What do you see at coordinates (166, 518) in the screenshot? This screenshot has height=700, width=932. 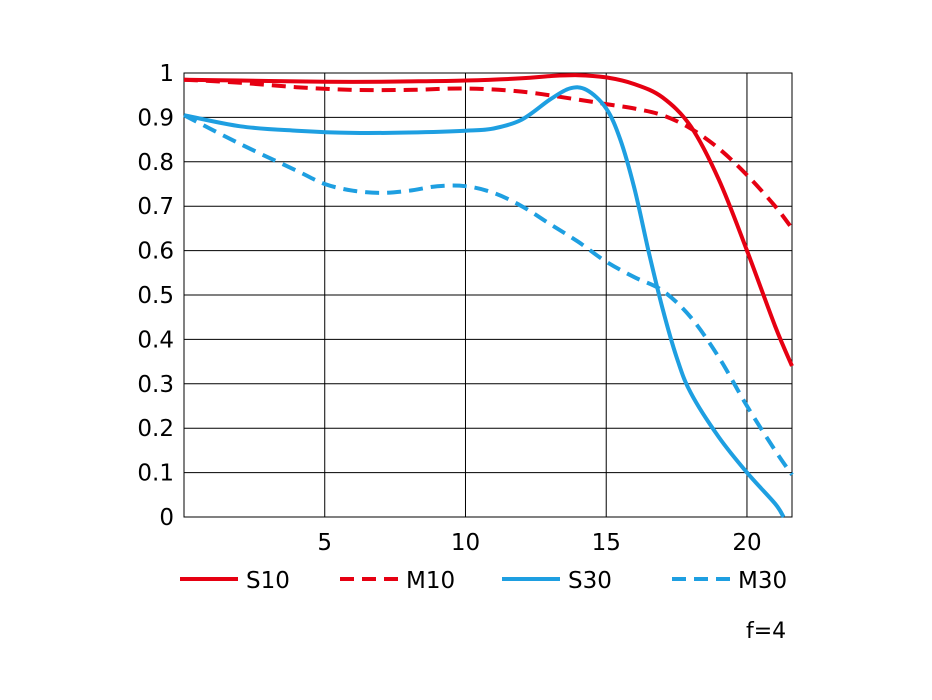 I see `y-tick-label: 0` at bounding box center [166, 518].